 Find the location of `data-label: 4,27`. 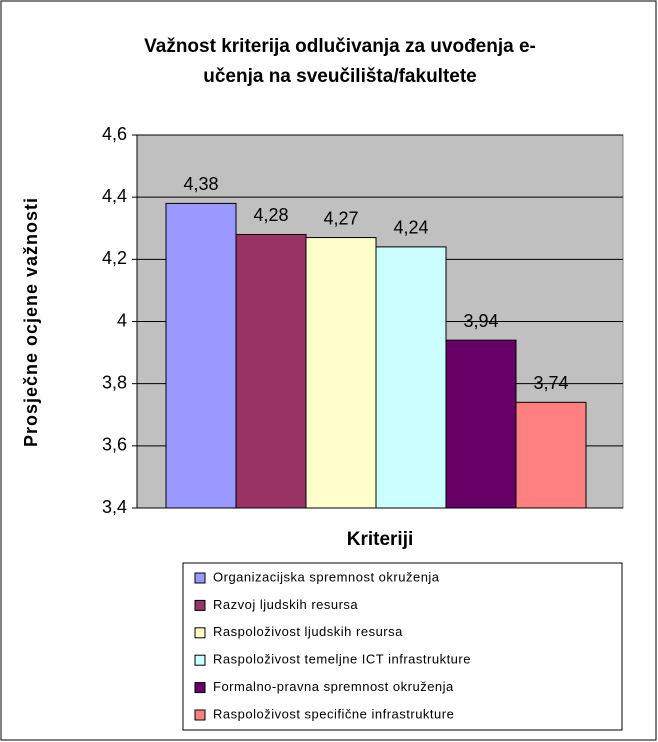

data-label: 4,27 is located at coordinates (340, 218).